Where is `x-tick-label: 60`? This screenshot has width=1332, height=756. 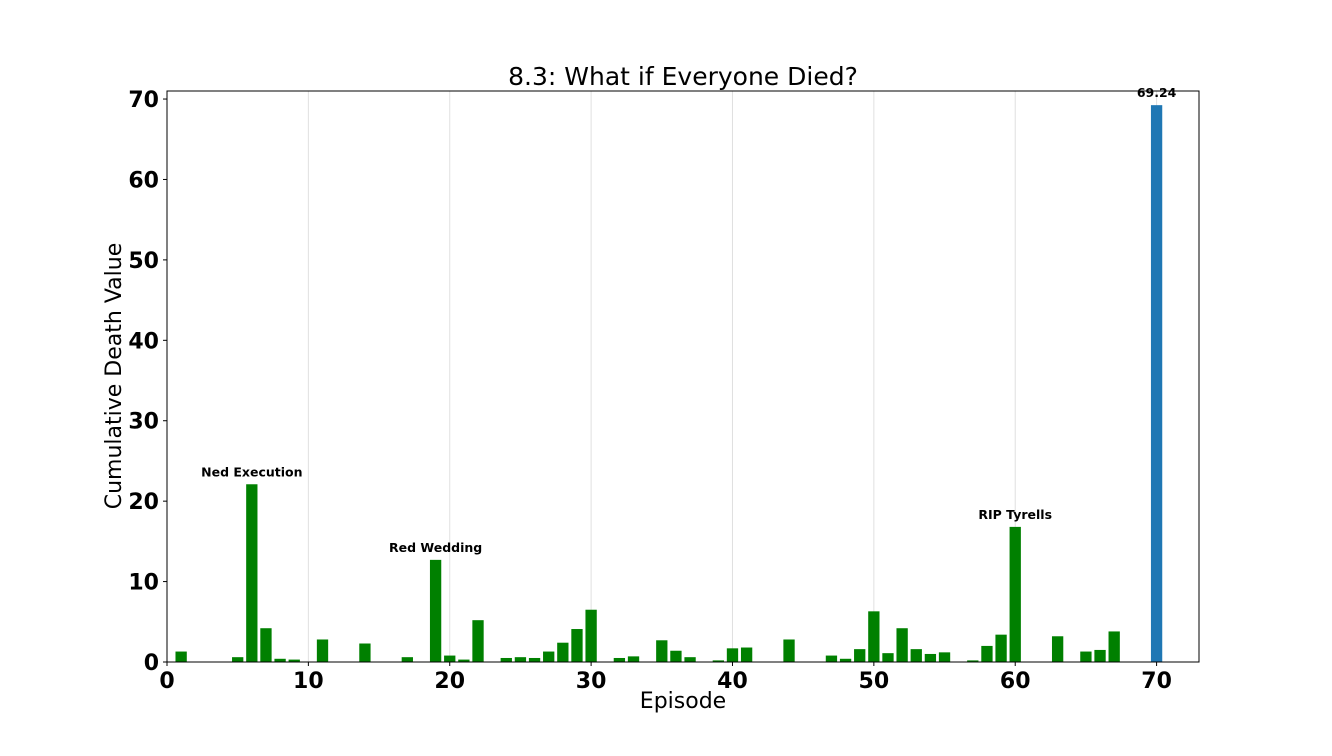 x-tick-label: 60 is located at coordinates (1015, 681).